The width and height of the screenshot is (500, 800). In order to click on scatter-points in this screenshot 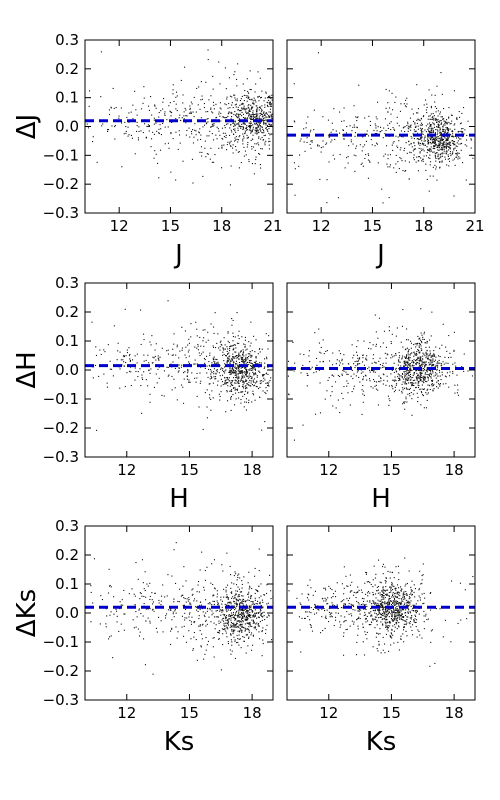, I will do `click(381, 612)`.